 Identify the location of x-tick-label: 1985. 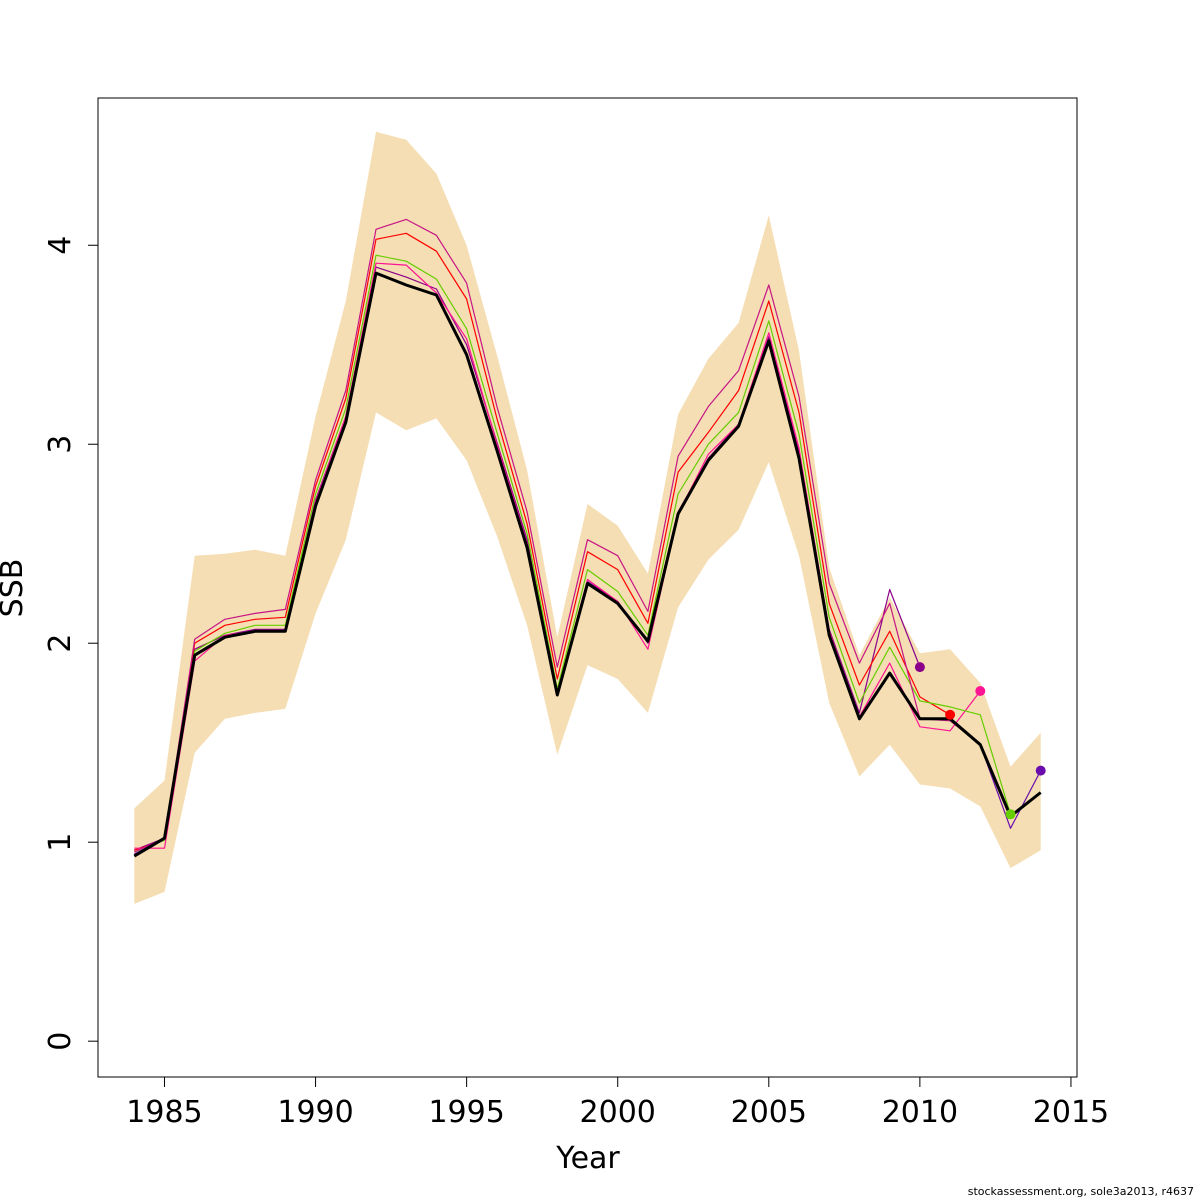
(164, 1112).